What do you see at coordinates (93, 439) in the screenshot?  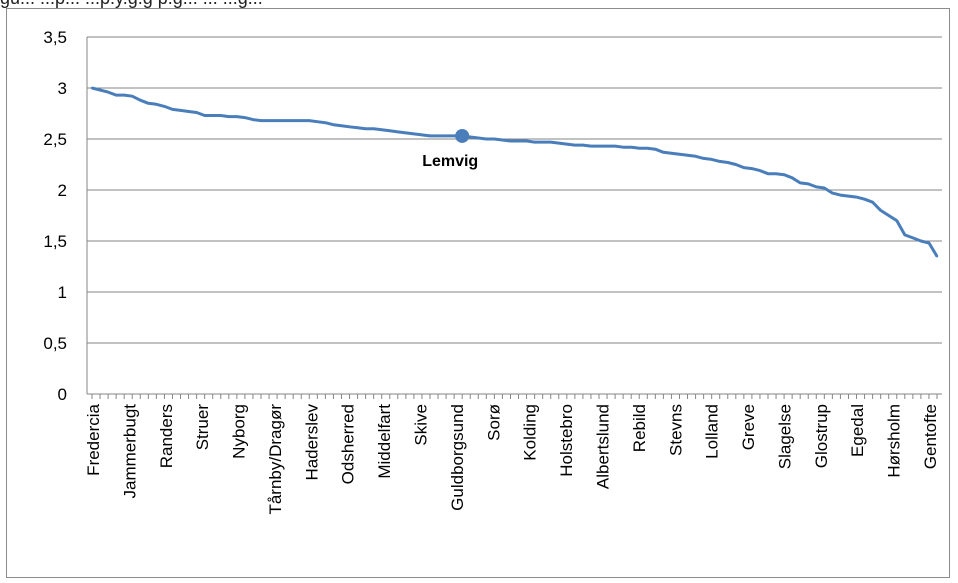 I see `x-tick-label: Fredercia` at bounding box center [93, 439].